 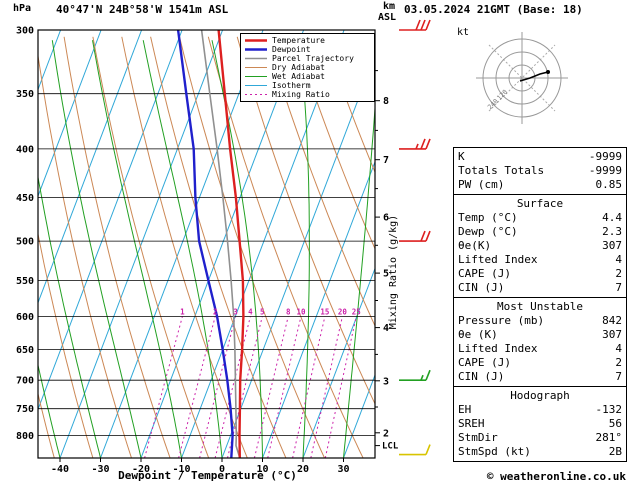 I want to click on stat-value: -132, so click(x=609, y=409).